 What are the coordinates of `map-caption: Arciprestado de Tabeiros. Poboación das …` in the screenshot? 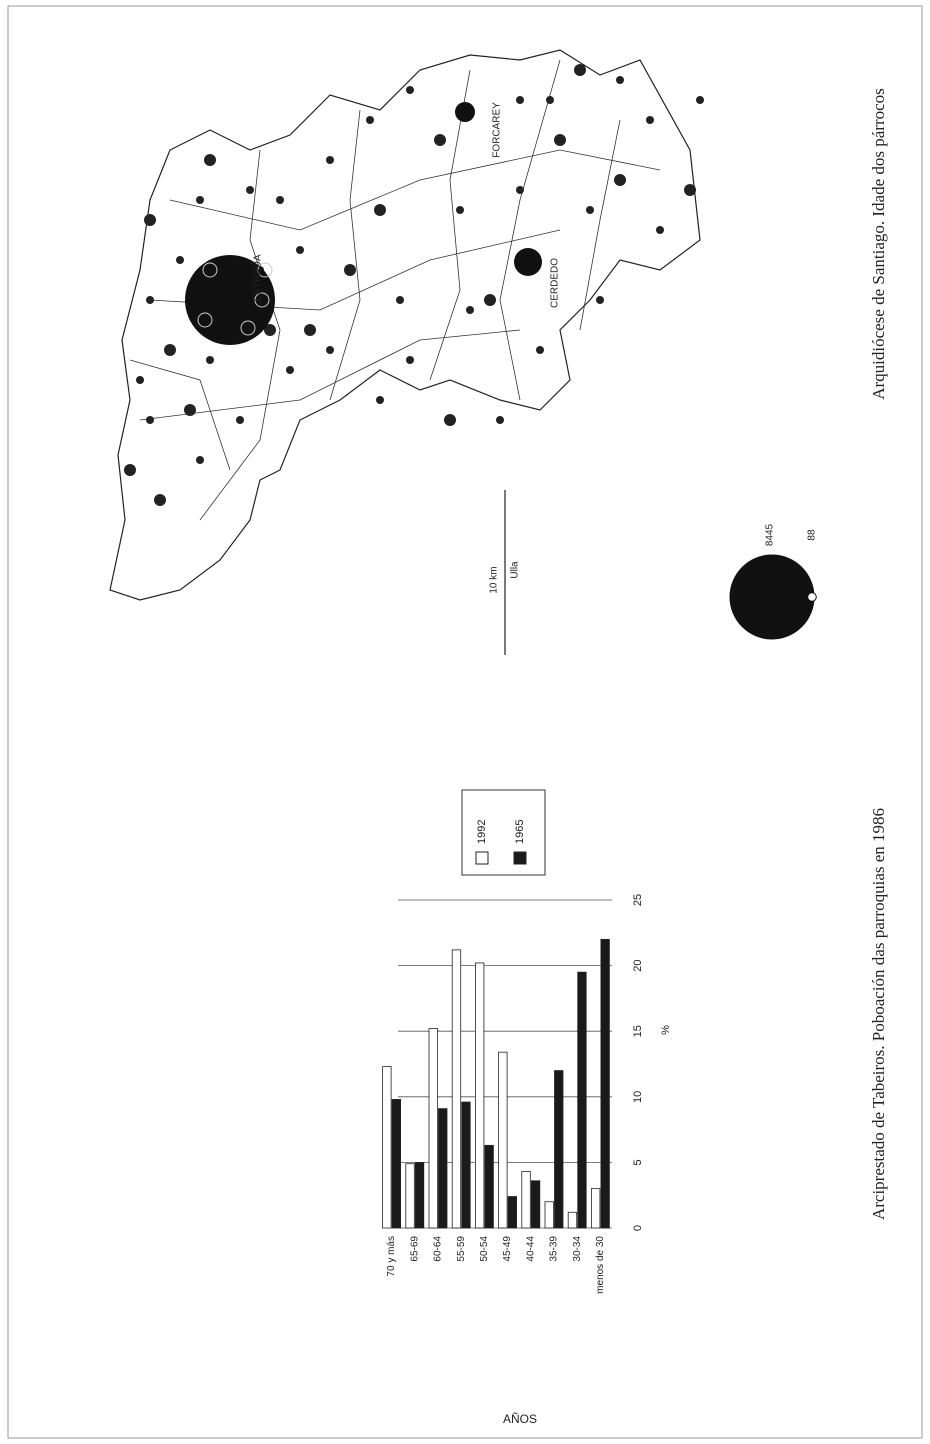 It's located at (878, 1014).